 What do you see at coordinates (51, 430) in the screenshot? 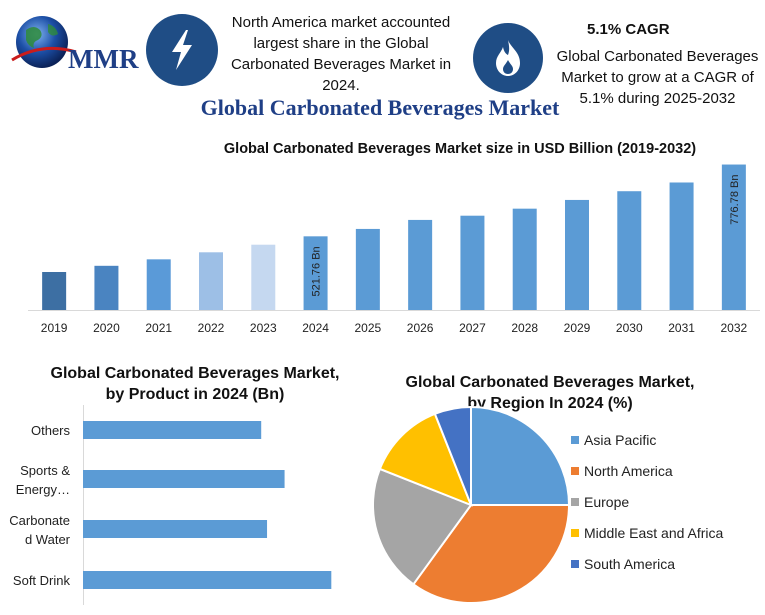
I see `category-label-0: Others` at bounding box center [51, 430].